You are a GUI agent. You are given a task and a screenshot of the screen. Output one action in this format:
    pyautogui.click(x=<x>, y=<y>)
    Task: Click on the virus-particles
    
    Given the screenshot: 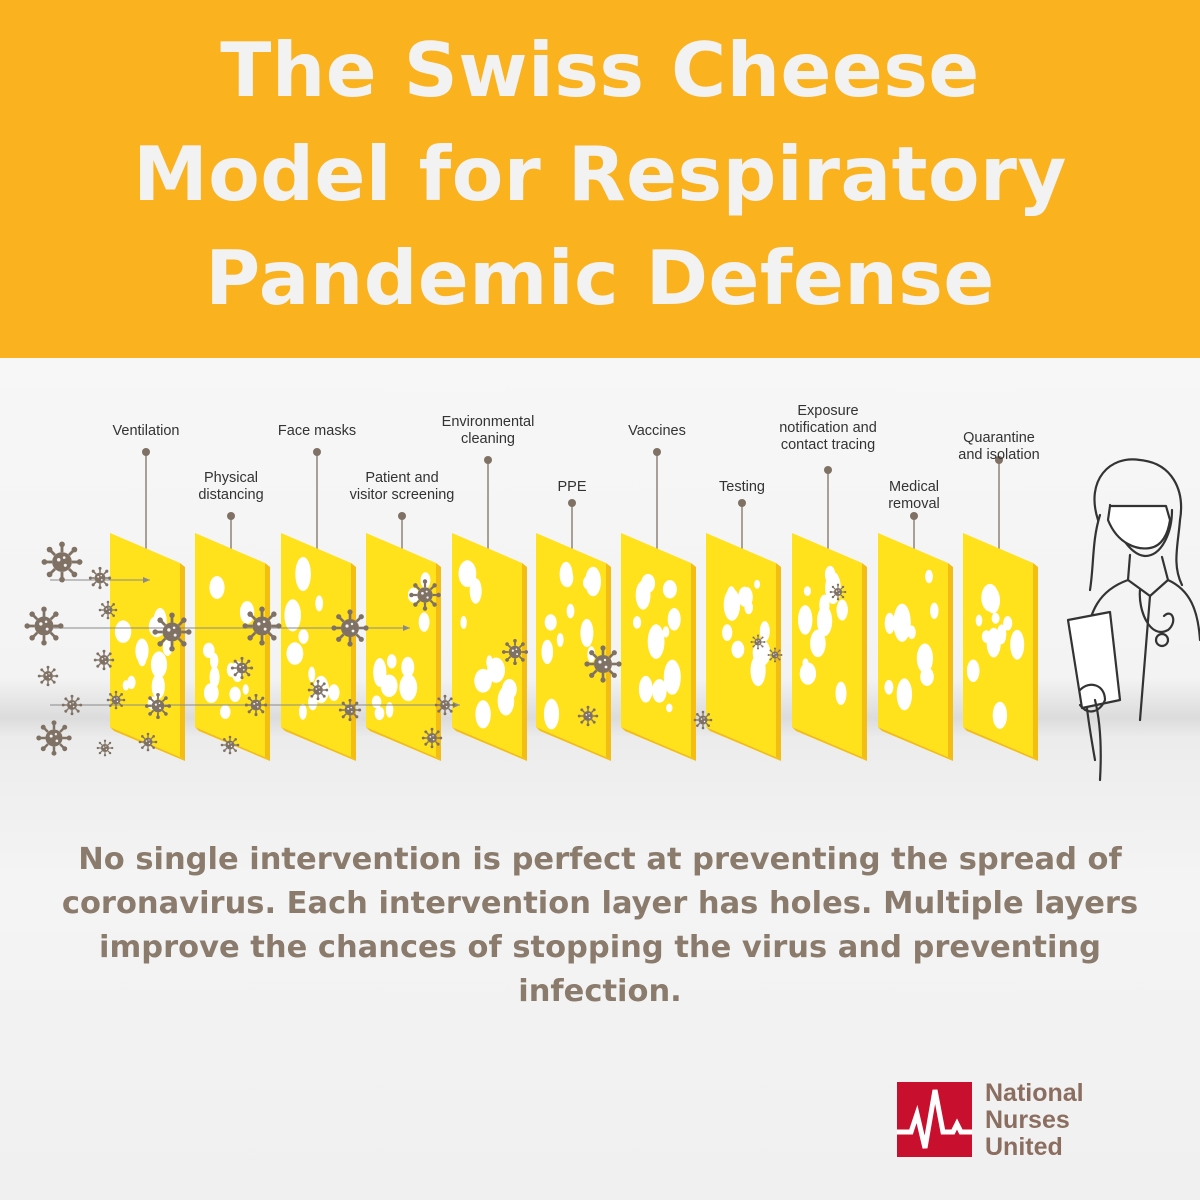 What is the action you would take?
    pyautogui.click(x=435, y=648)
    